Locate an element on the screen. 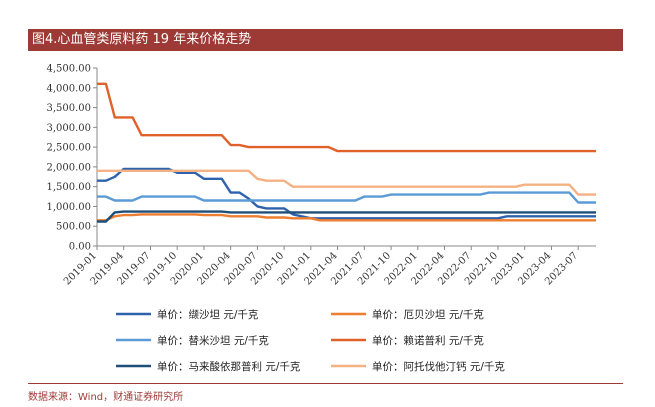 The image size is (655, 407). y-tick-label: 4,000.00 is located at coordinates (68, 88).